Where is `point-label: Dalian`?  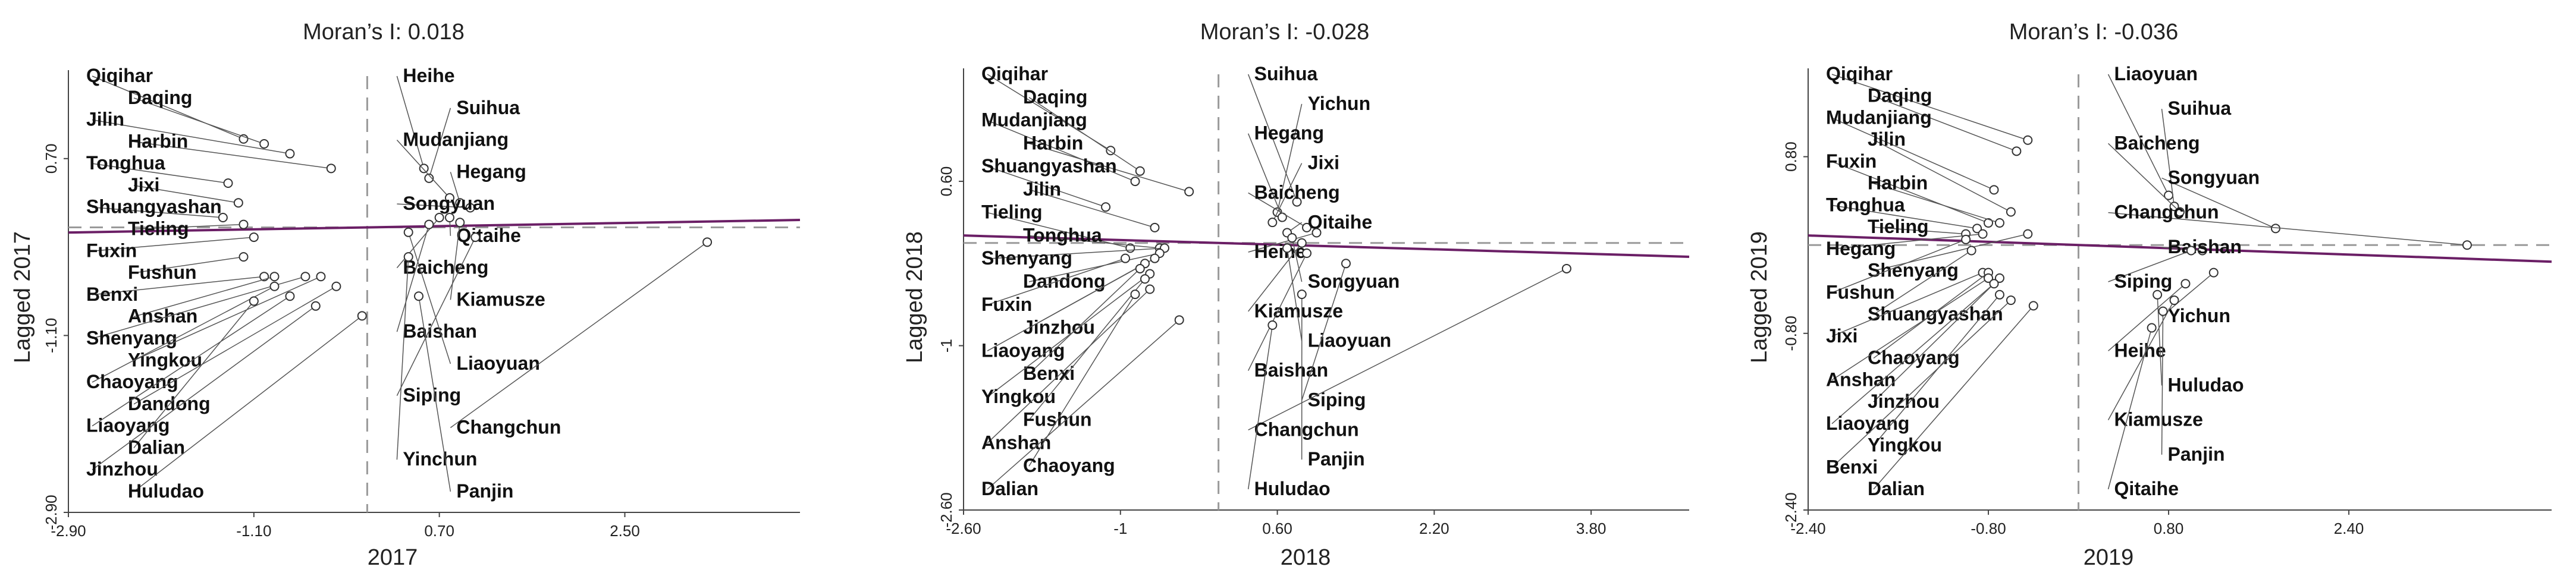 point-label: Dalian is located at coordinates (1009, 489).